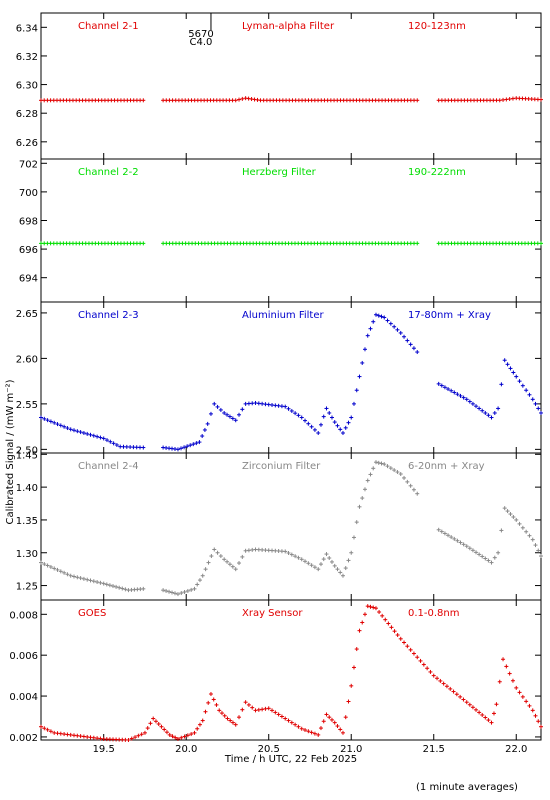 The image size is (550, 800). What do you see at coordinates (27, 359) in the screenshot?
I see `y-tick-label: 2.60` at bounding box center [27, 359].